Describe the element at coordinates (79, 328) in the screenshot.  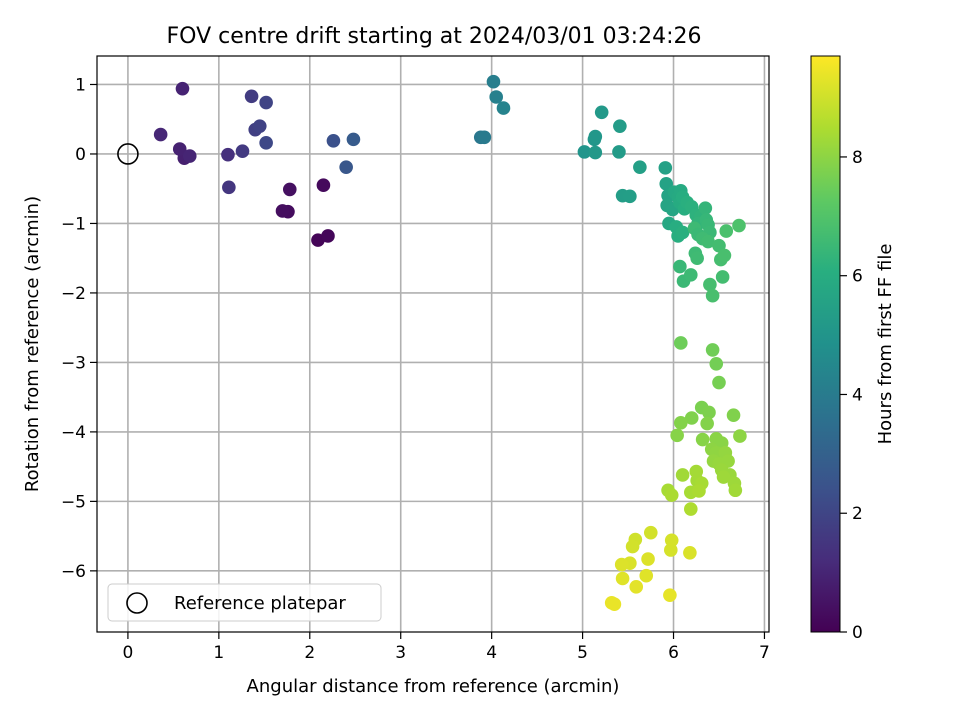
I see `y-axis-ticks: −6 −5 −4 −3 −2 −1 0 1` at that location.